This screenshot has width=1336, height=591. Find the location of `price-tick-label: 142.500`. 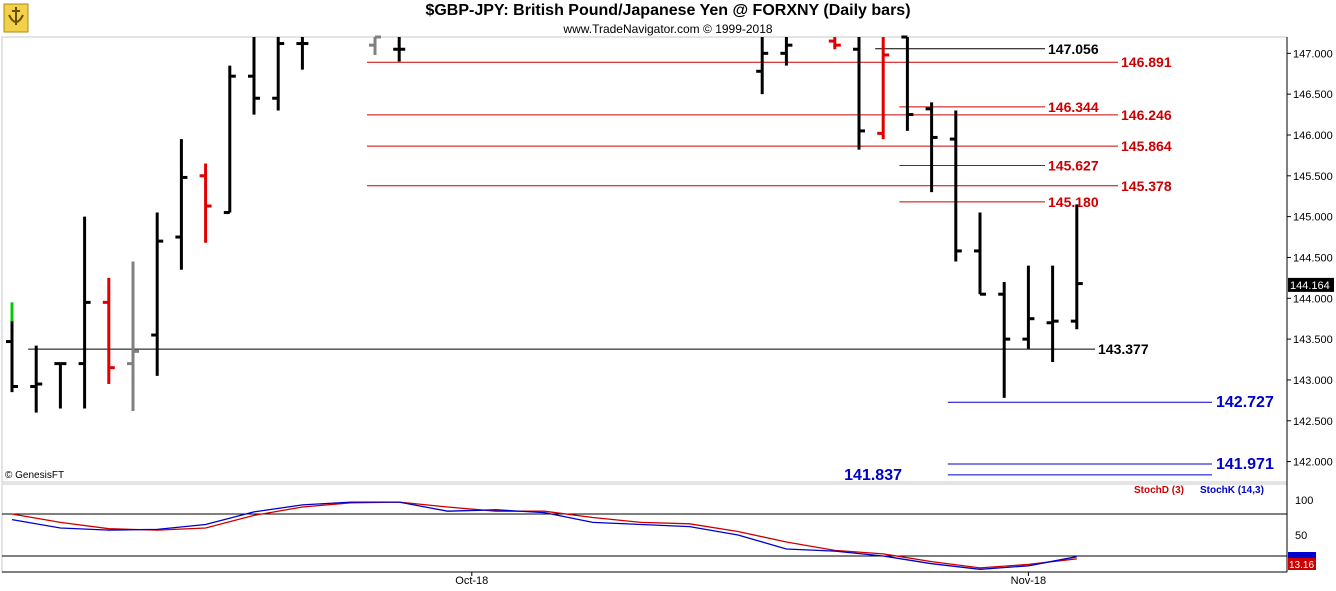

price-tick-label: 142.500 is located at coordinates (1313, 422).